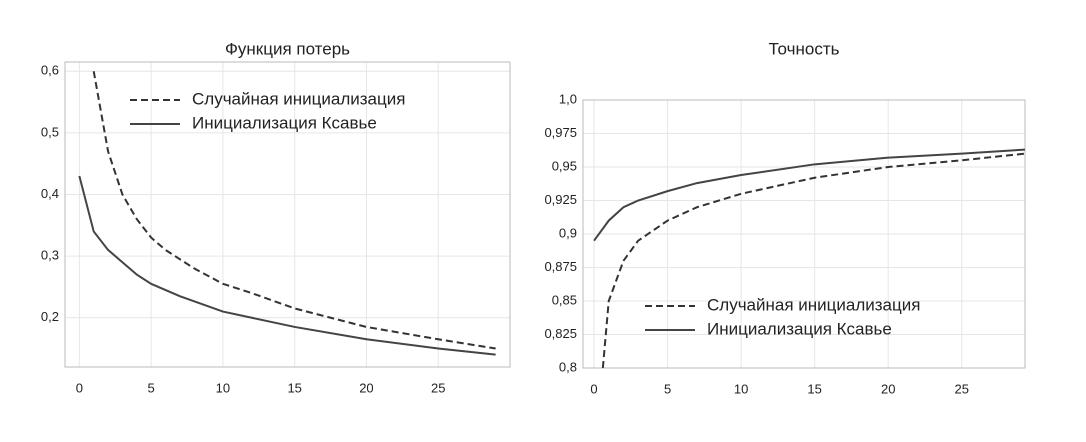  What do you see at coordinates (804, 48) in the screenshot?
I see `chart-title: Точность` at bounding box center [804, 48].